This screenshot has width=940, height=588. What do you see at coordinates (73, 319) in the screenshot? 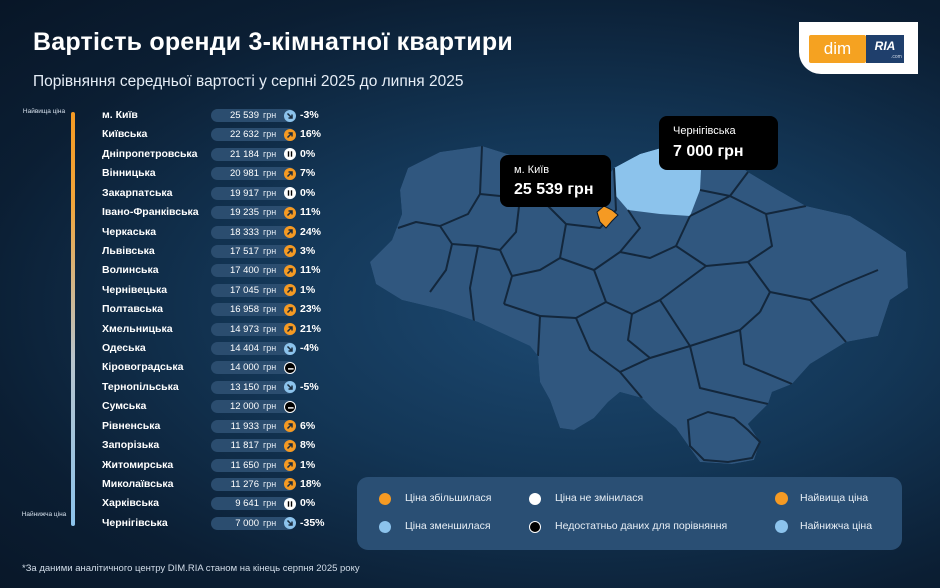
I see `price-scale-gradient` at bounding box center [73, 319].